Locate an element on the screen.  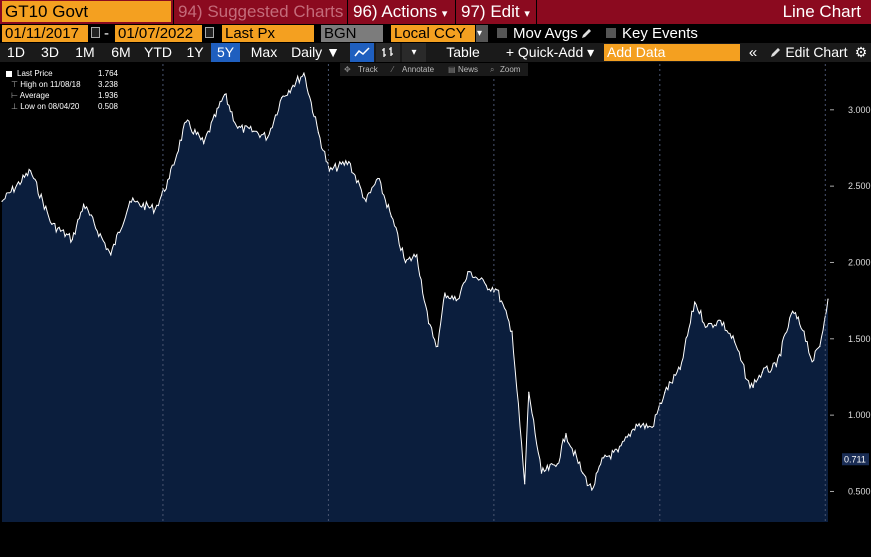
y-tick-label: 1.500 is located at coordinates (859, 339).